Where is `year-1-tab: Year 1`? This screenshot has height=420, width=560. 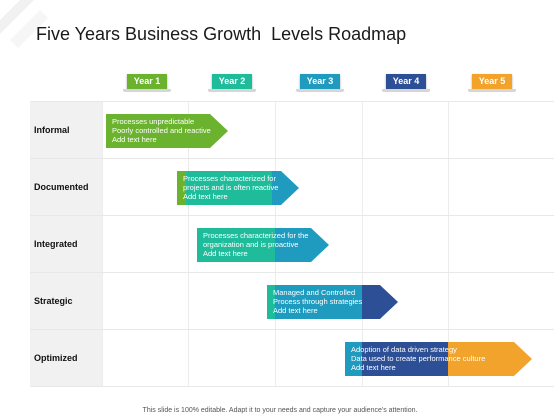 year-1-tab: Year 1 is located at coordinates (147, 83).